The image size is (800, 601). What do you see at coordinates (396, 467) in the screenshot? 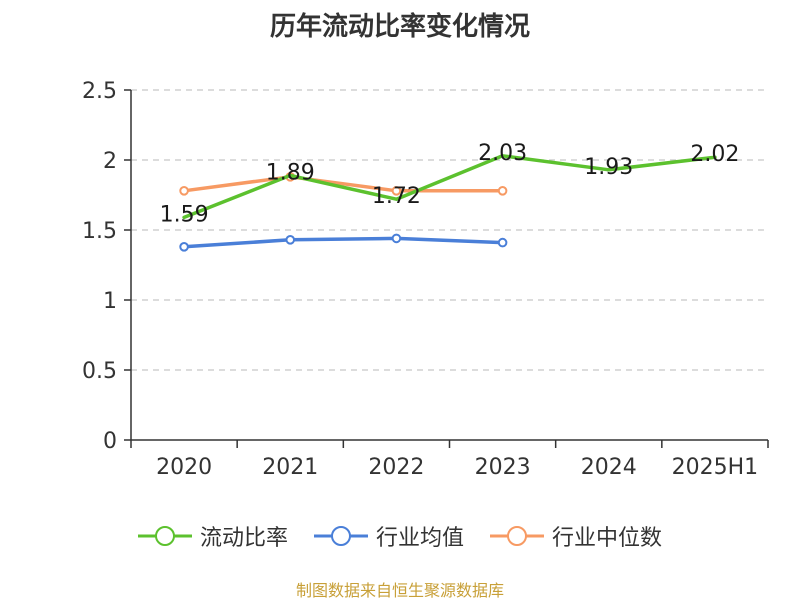
I see `x-tick-label: 2022` at bounding box center [396, 467].